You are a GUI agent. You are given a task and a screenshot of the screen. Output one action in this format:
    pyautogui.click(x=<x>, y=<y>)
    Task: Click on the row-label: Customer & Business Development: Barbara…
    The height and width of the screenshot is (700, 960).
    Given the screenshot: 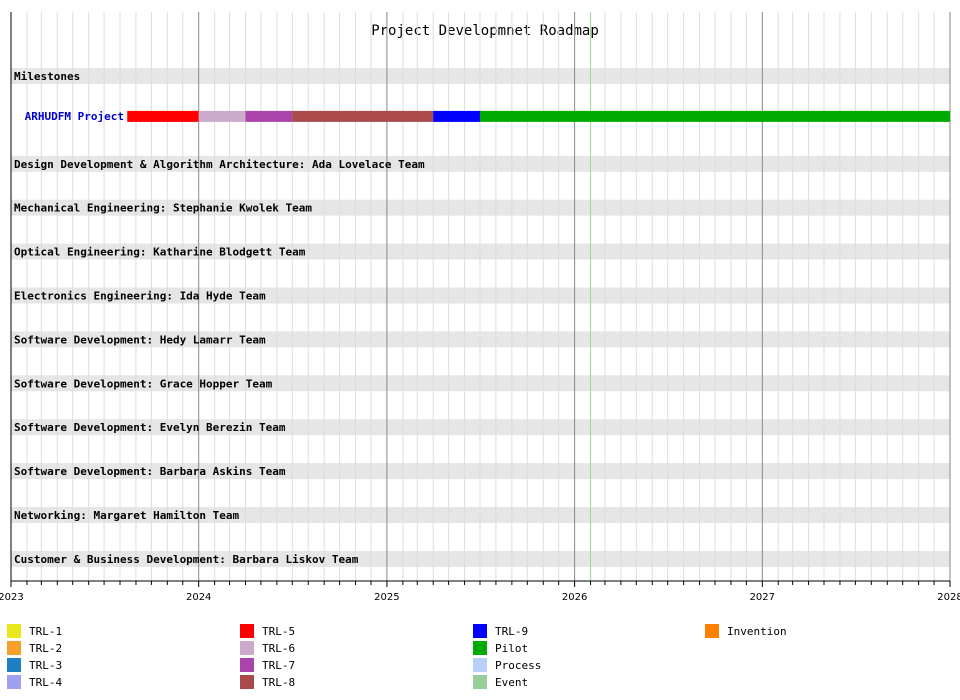 What is the action you would take?
    pyautogui.click(x=186, y=559)
    